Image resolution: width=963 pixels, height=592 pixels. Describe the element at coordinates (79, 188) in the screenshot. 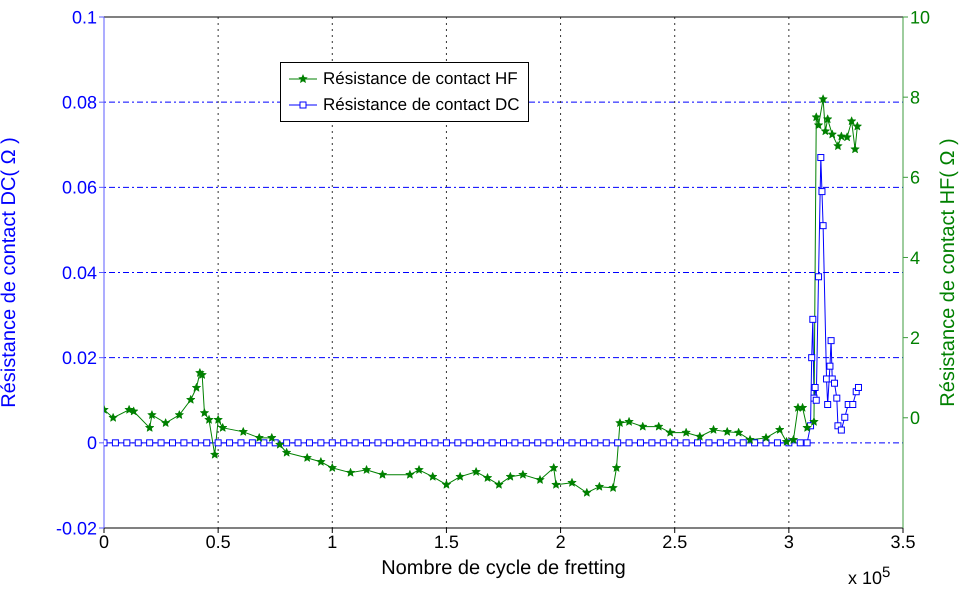

I see `y-tick-label: 0.06` at that location.